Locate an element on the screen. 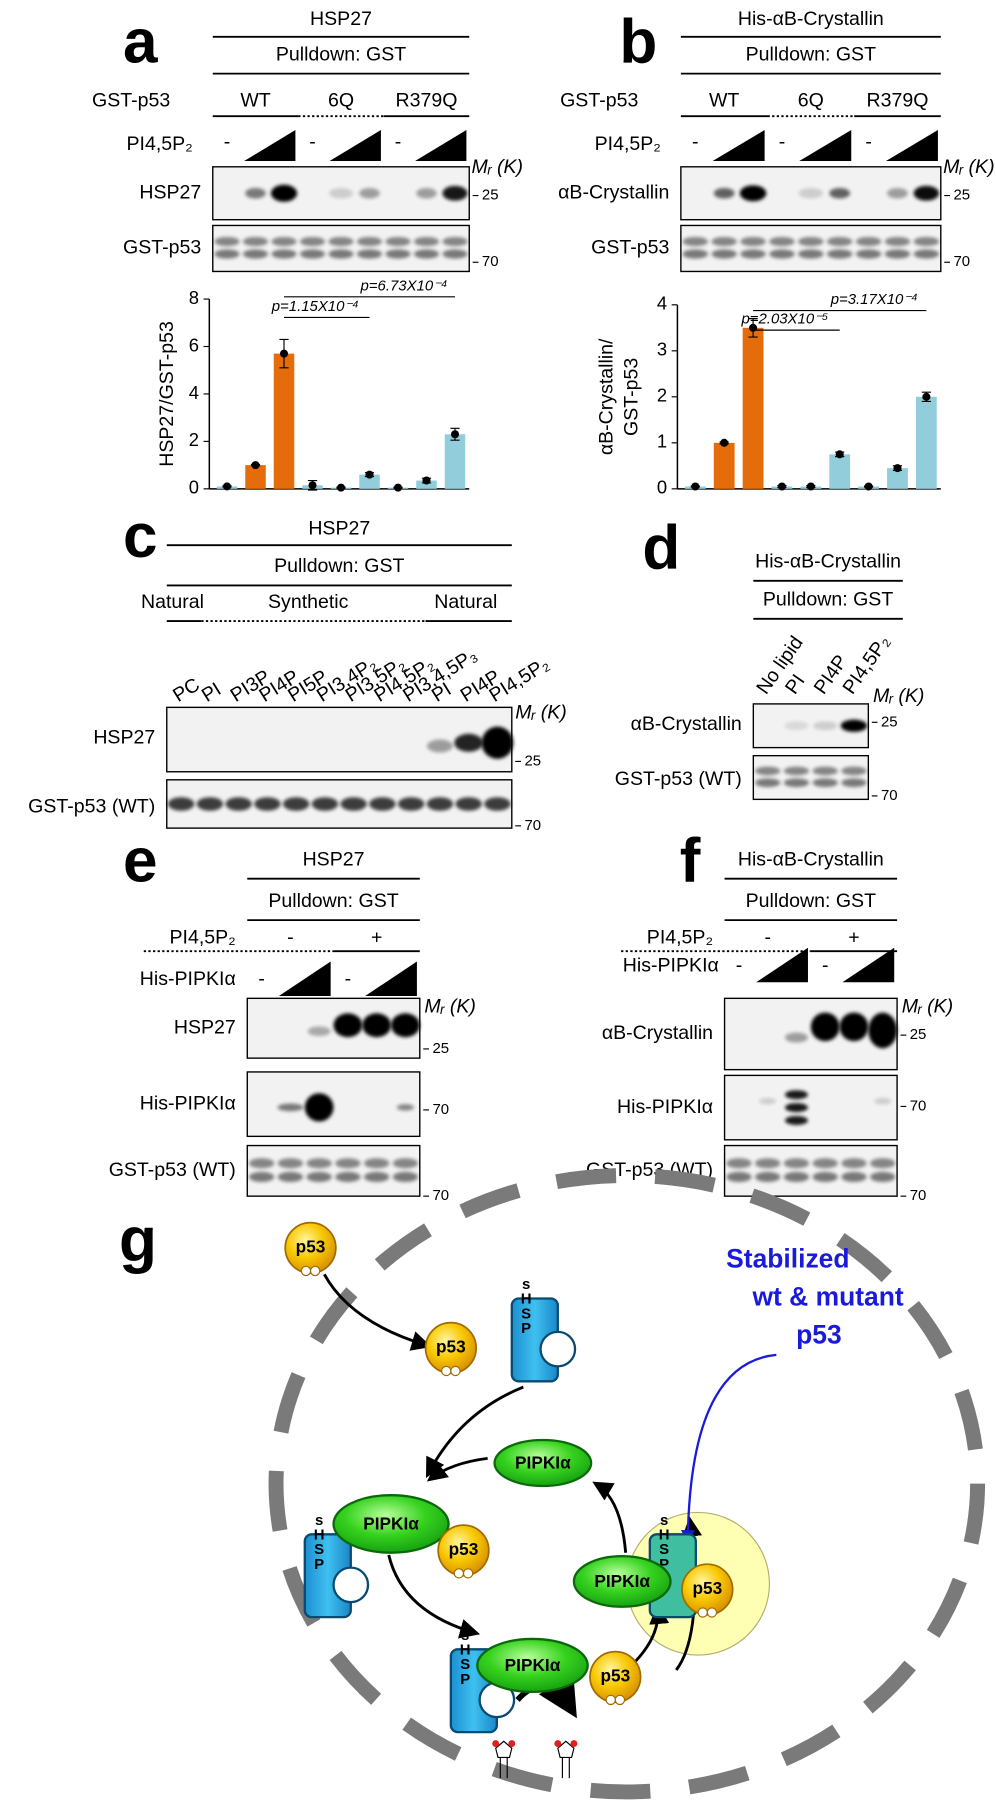 The image size is (996, 1800). blot-label: HSP27 is located at coordinates (205, 1027).